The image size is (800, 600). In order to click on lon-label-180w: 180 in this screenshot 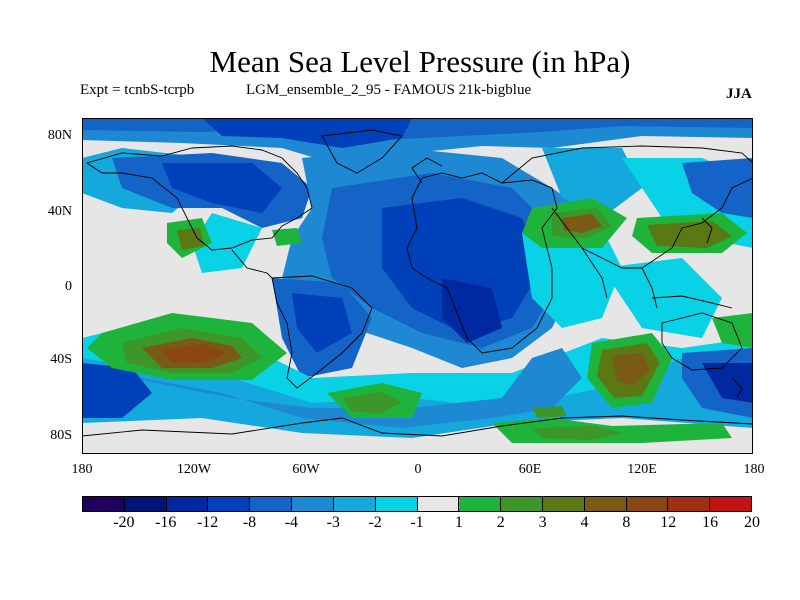, I will do `click(82, 469)`.